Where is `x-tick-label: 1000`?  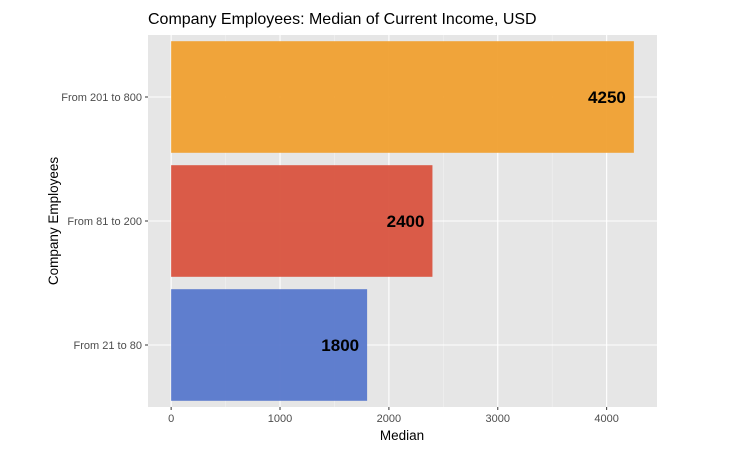
x-tick-label: 1000 is located at coordinates (280, 419).